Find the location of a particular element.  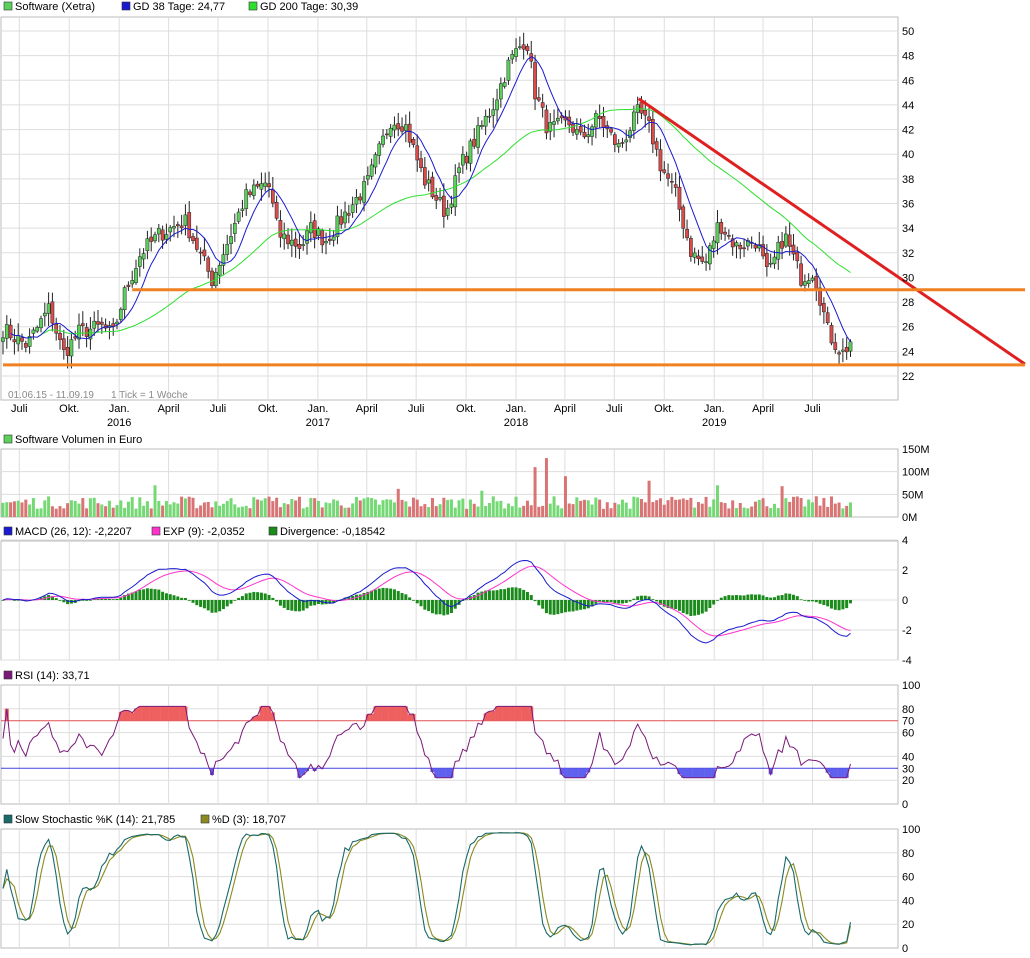

rsi-y-tick-label: 0 is located at coordinates (905, 805).